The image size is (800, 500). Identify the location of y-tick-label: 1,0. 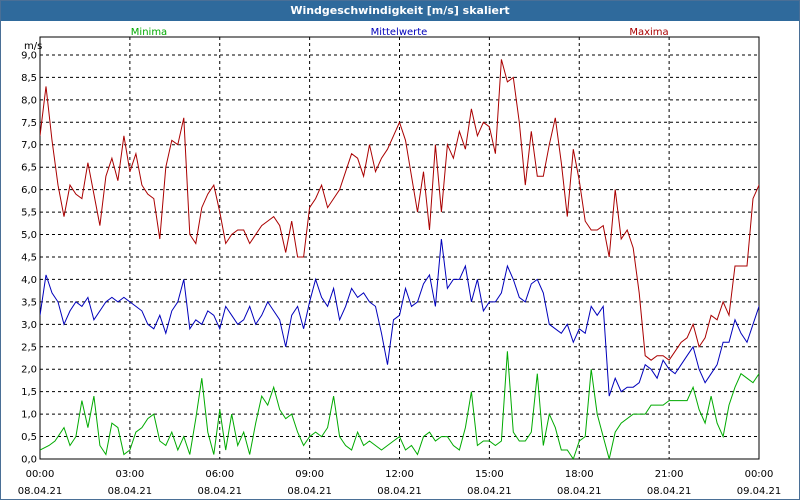
(29, 415).